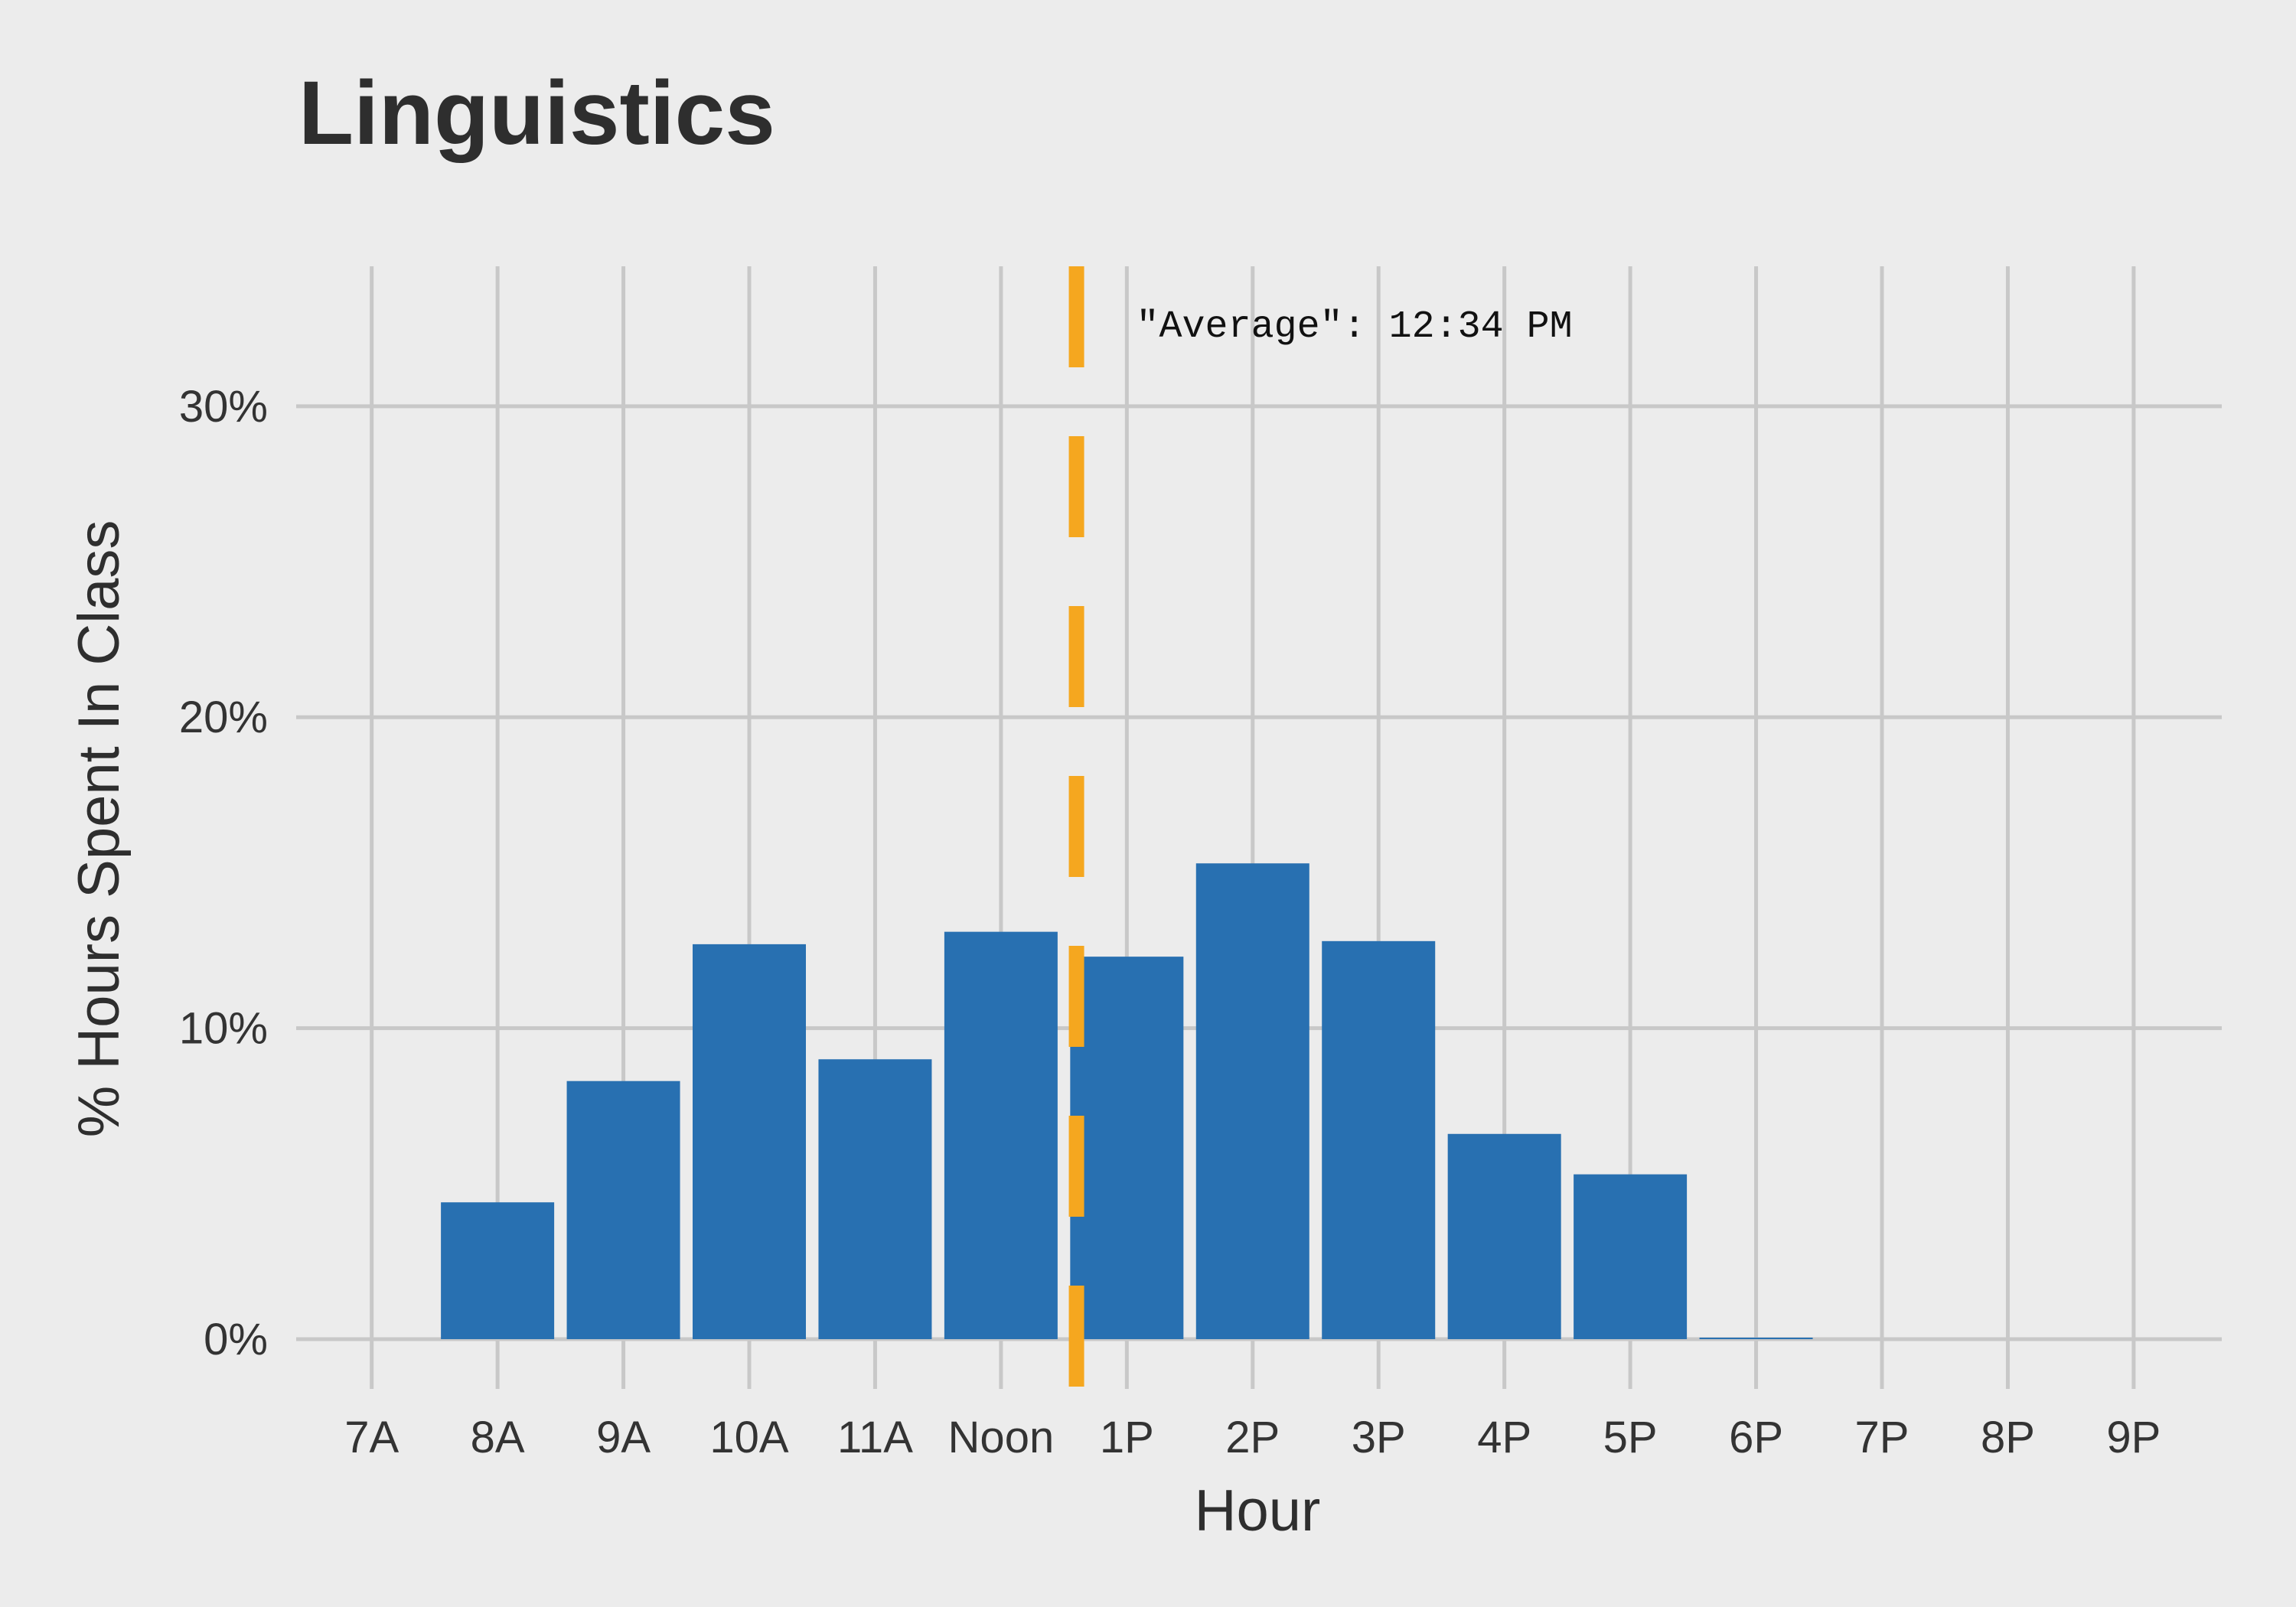  Describe the element at coordinates (623, 1210) in the screenshot. I see `bar-9a` at that location.